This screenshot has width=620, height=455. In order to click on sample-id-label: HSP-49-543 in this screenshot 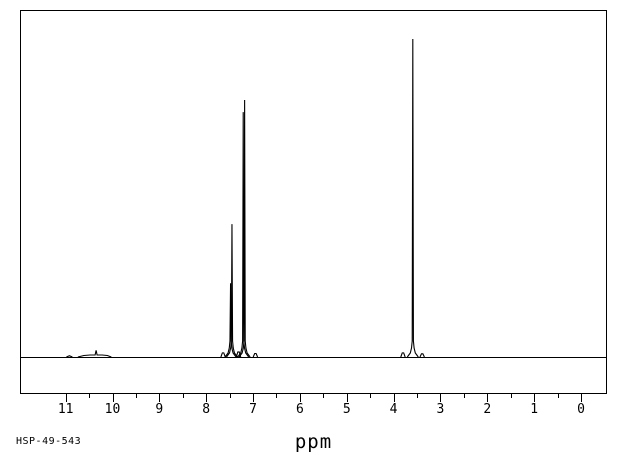, I will do `click(49, 441)`.